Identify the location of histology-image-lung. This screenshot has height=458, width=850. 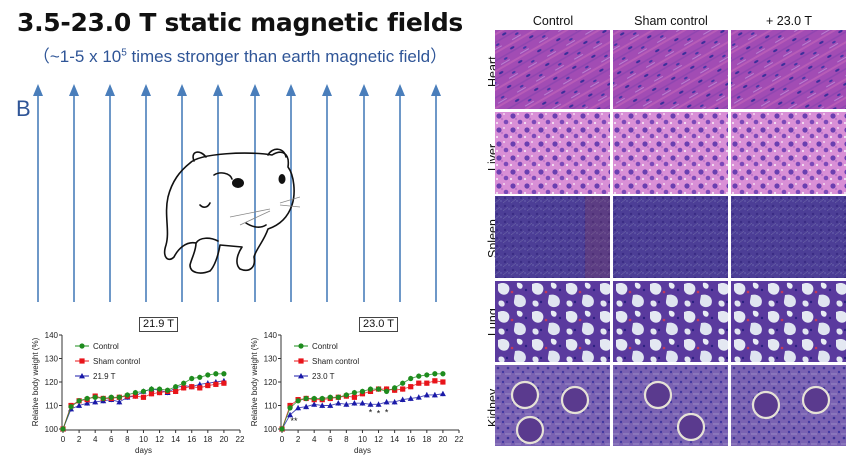
(670, 321).